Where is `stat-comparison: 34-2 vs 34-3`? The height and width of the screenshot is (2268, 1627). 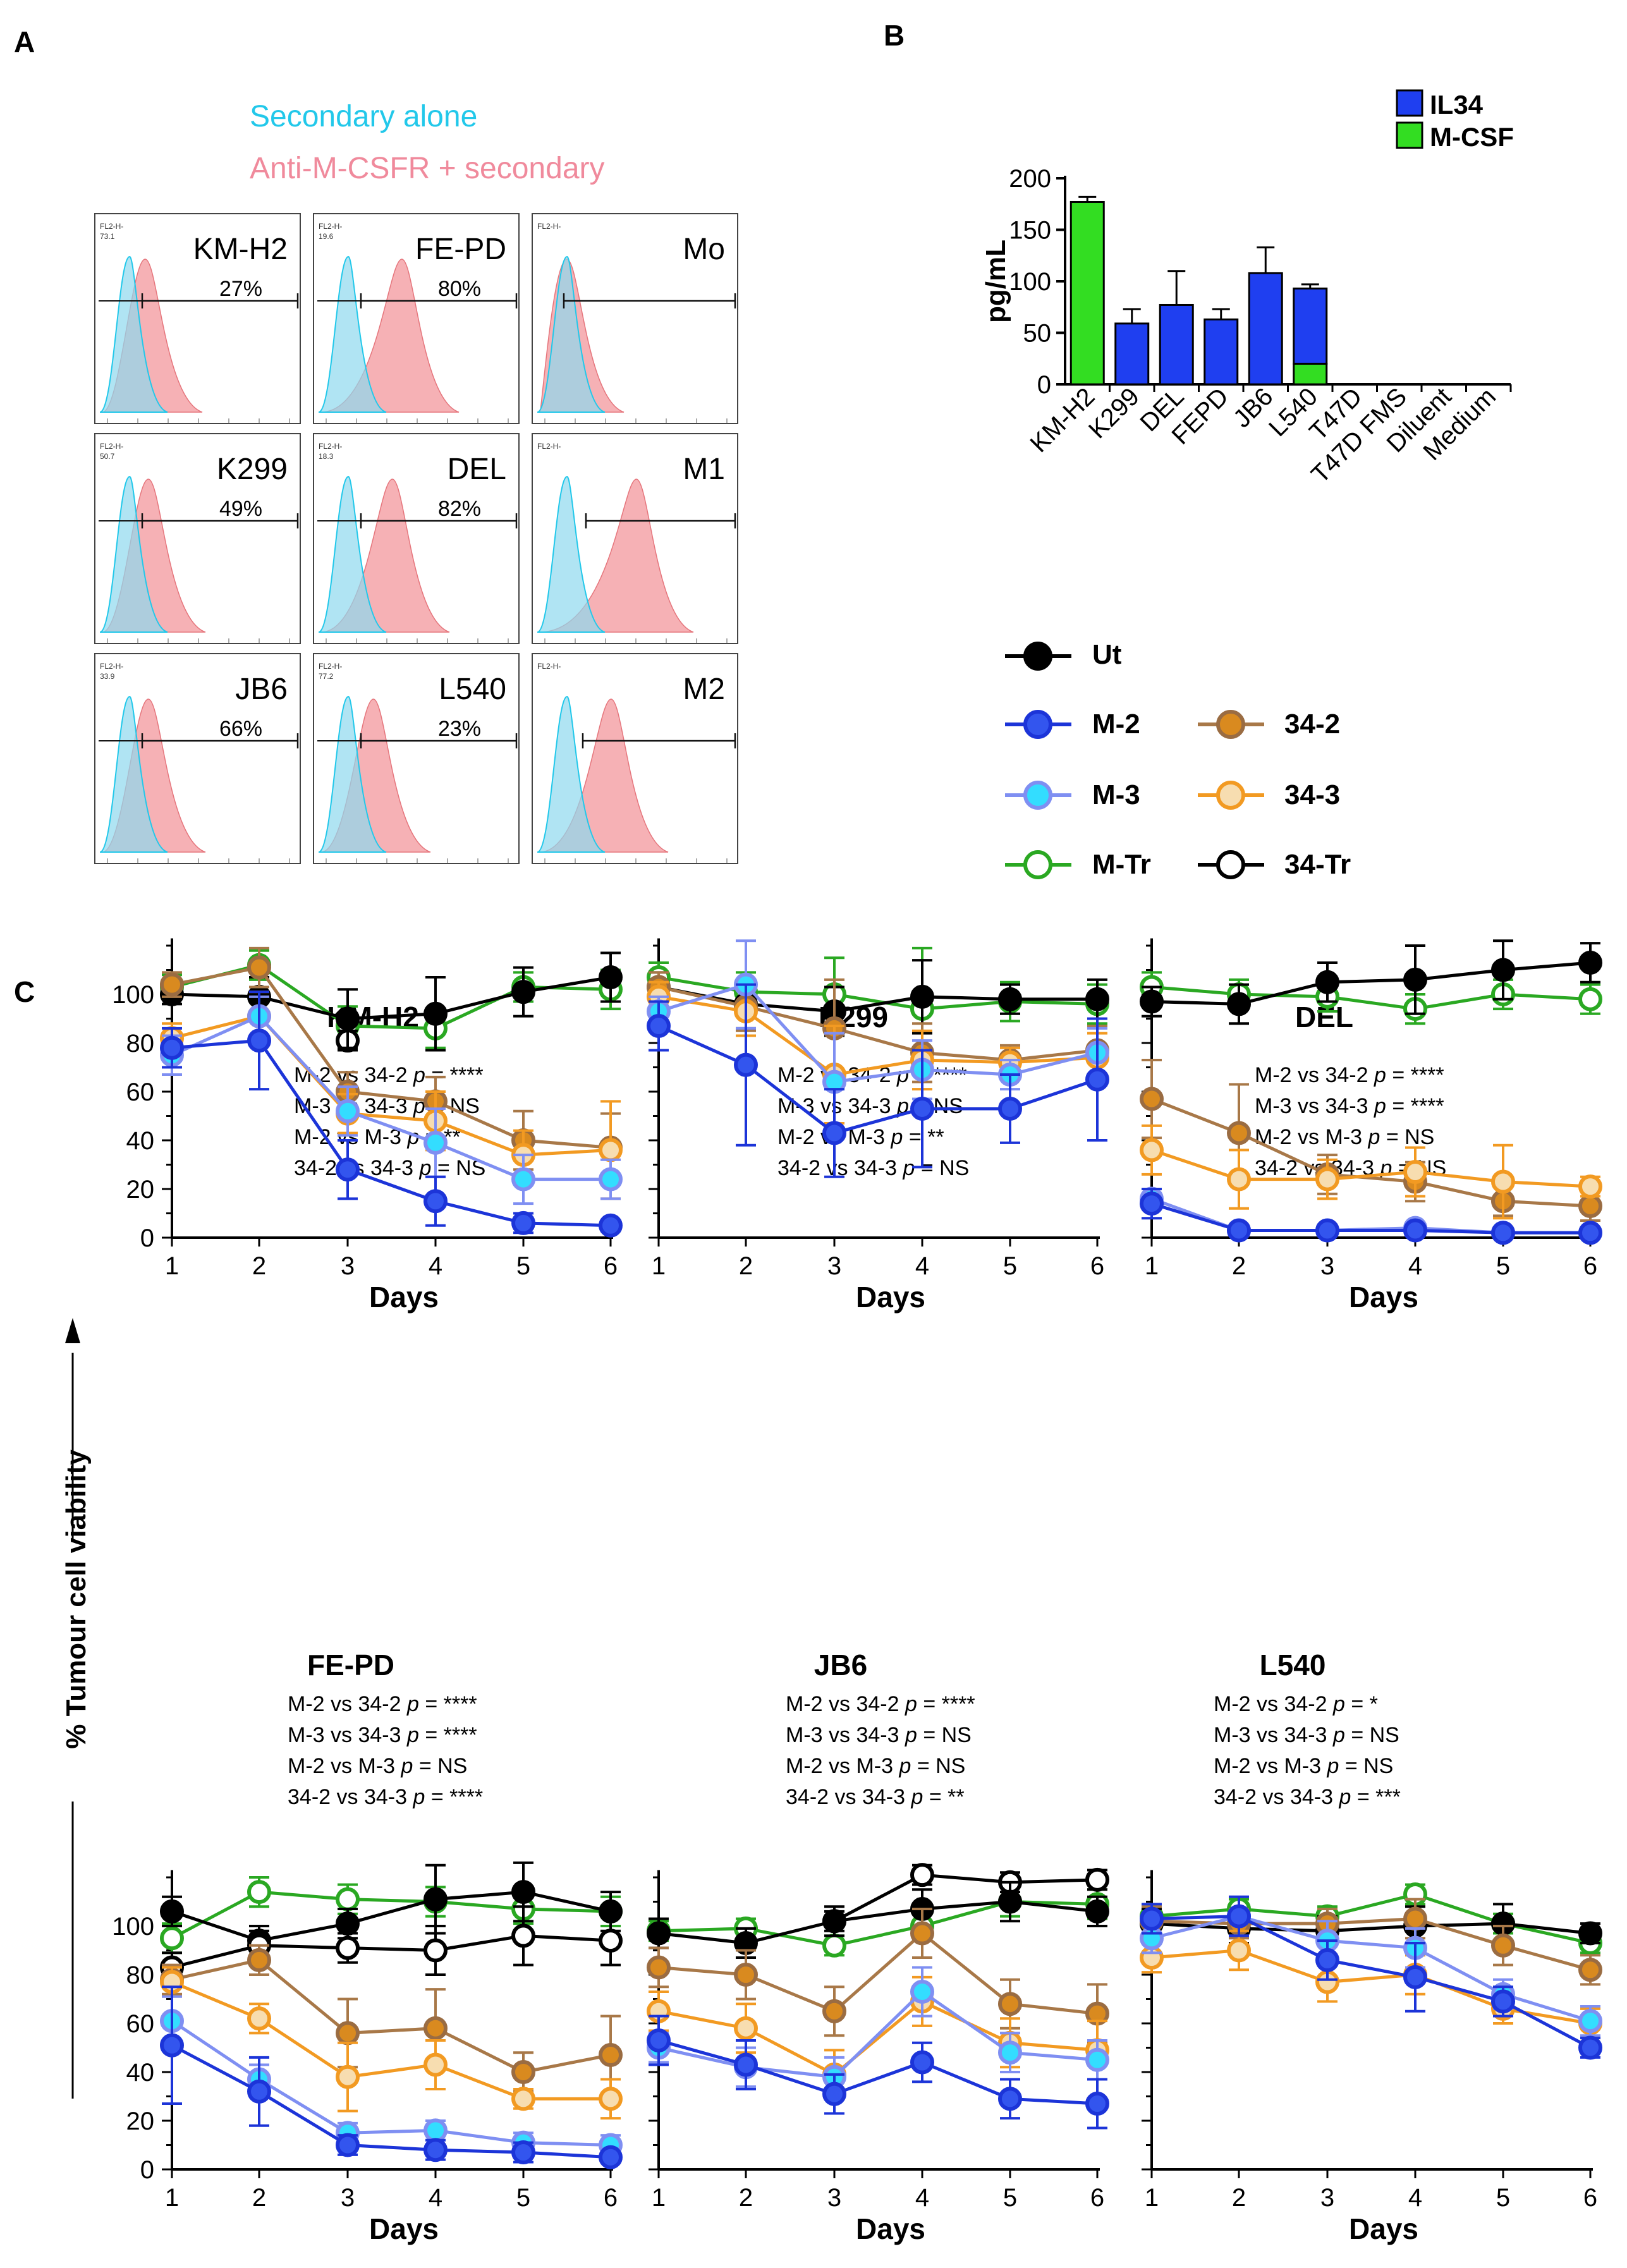
stat-comparison: 34-2 vs 34-3 is located at coordinates (849, 1797).